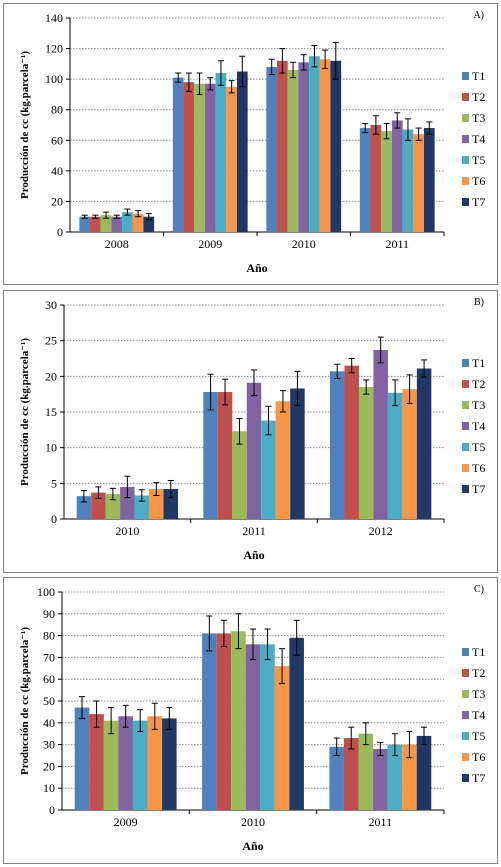 The height and width of the screenshot is (867, 501). I want to click on x-tick-label: 2008, so click(117, 244).